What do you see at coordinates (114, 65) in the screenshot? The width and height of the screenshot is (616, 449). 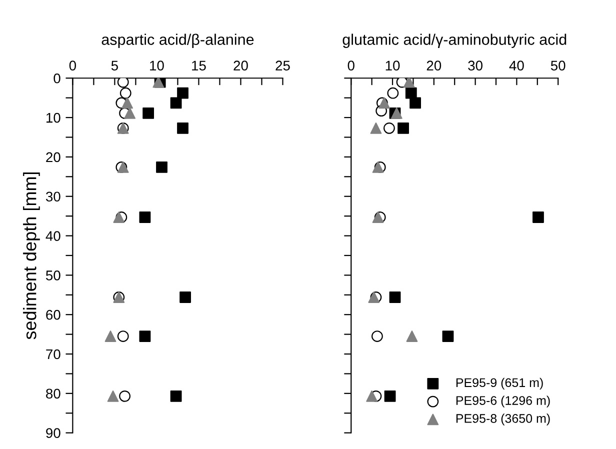 I see `x-tick-label: 5` at bounding box center [114, 65].